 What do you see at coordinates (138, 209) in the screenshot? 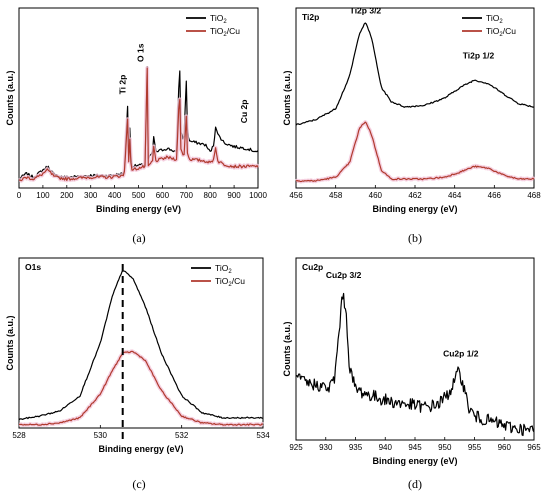
I see `x-axis-label-a: Binding energy (eV)` at bounding box center [138, 209].